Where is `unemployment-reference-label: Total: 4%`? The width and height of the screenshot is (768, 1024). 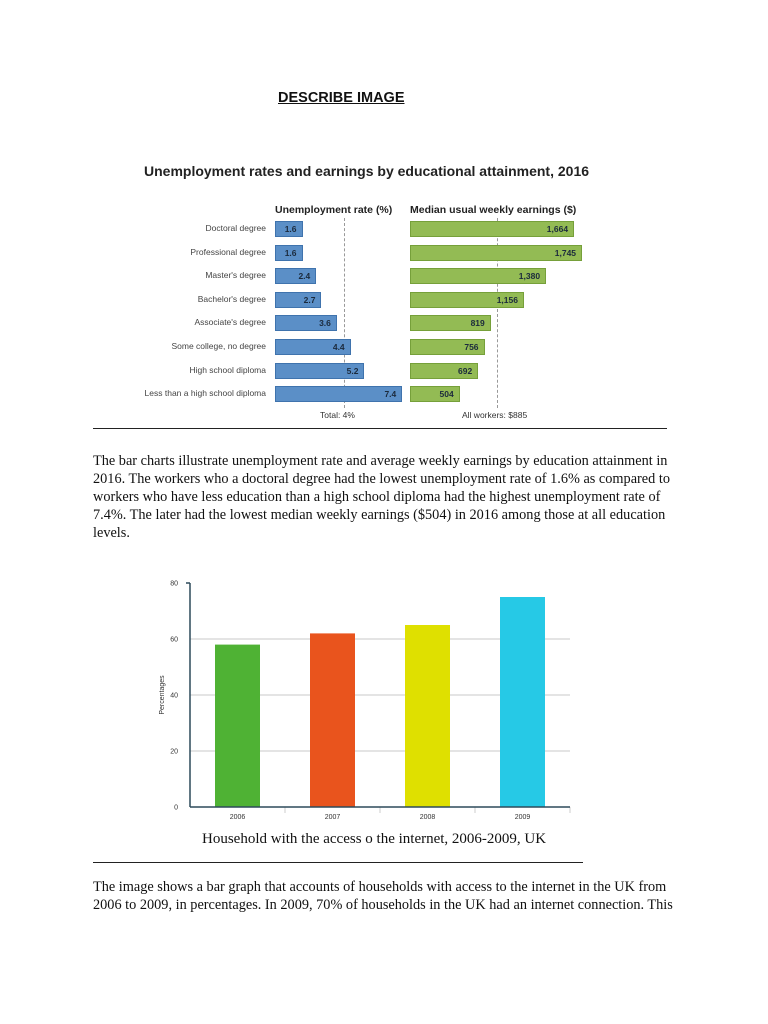
unemployment-reference-label: Total: 4% is located at coordinates (337, 415).